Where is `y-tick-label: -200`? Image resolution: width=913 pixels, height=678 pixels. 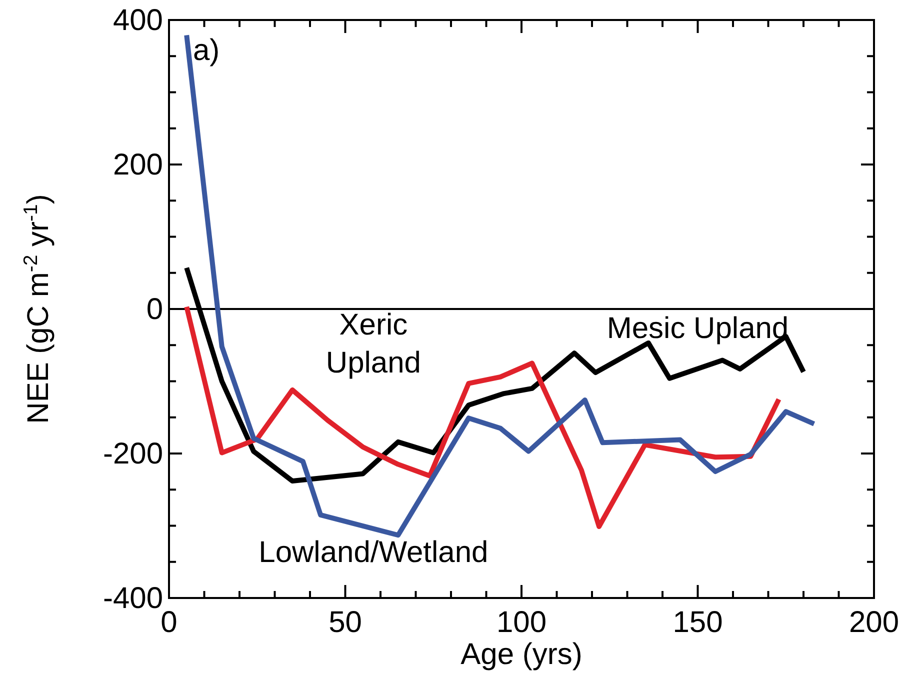 y-tick-label: -200 is located at coordinates (132, 454).